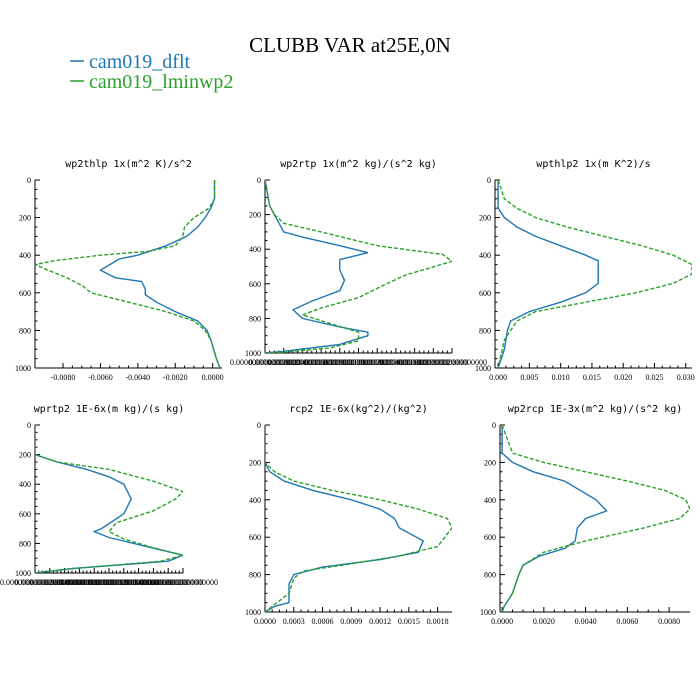 This screenshot has width=700, height=700. I want to click on x-tick-label-wp2rcp: 0.0060, so click(627, 621).